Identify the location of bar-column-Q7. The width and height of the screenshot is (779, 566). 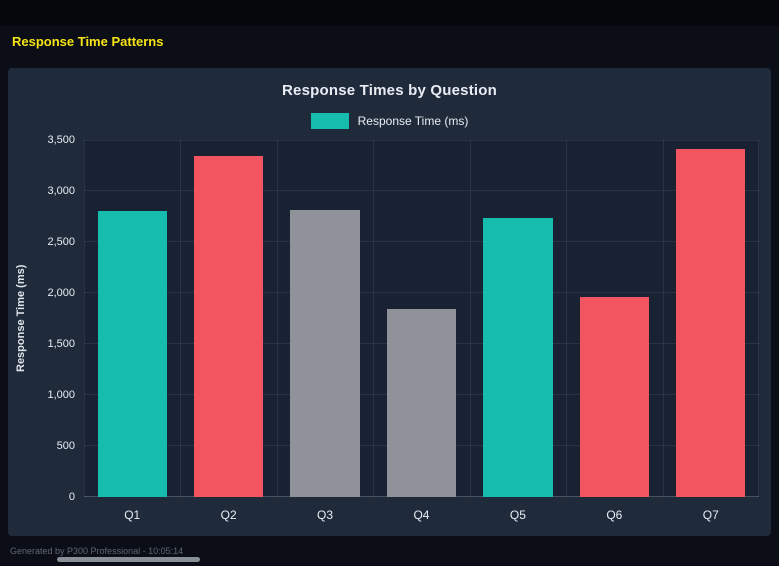
(711, 318).